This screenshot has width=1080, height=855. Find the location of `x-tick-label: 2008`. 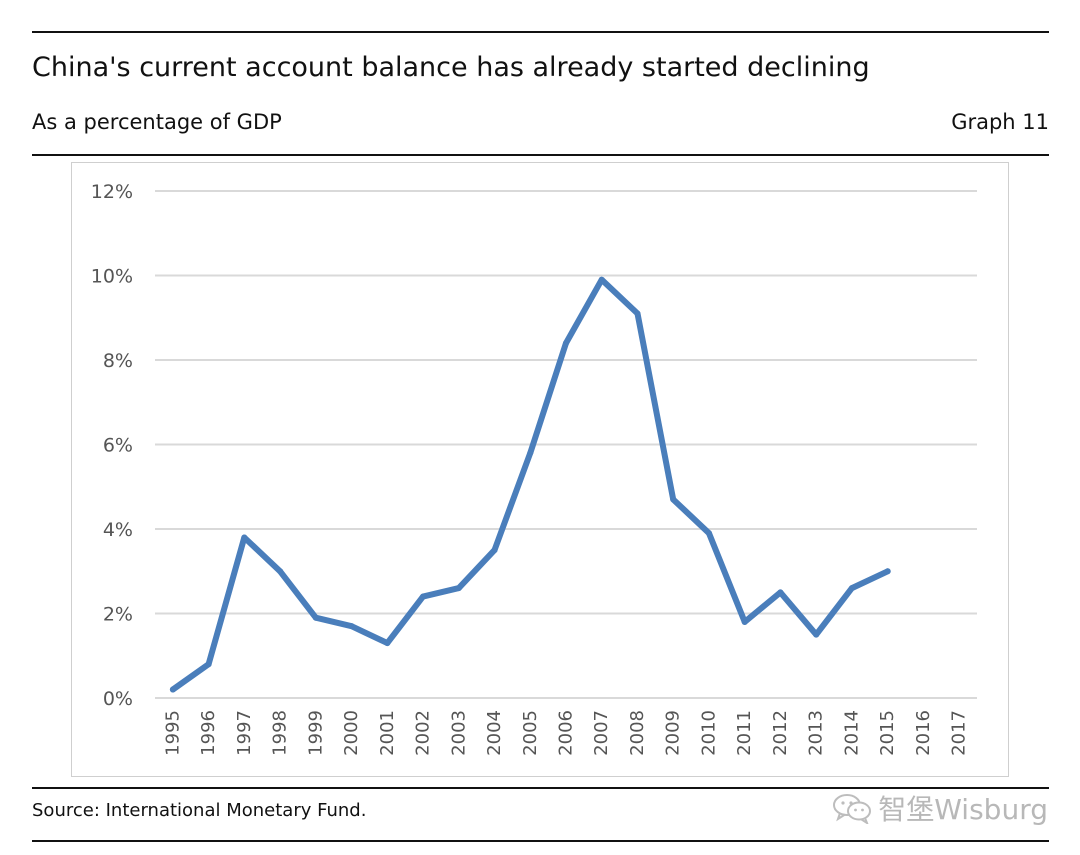

x-tick-label: 2008 is located at coordinates (637, 733).